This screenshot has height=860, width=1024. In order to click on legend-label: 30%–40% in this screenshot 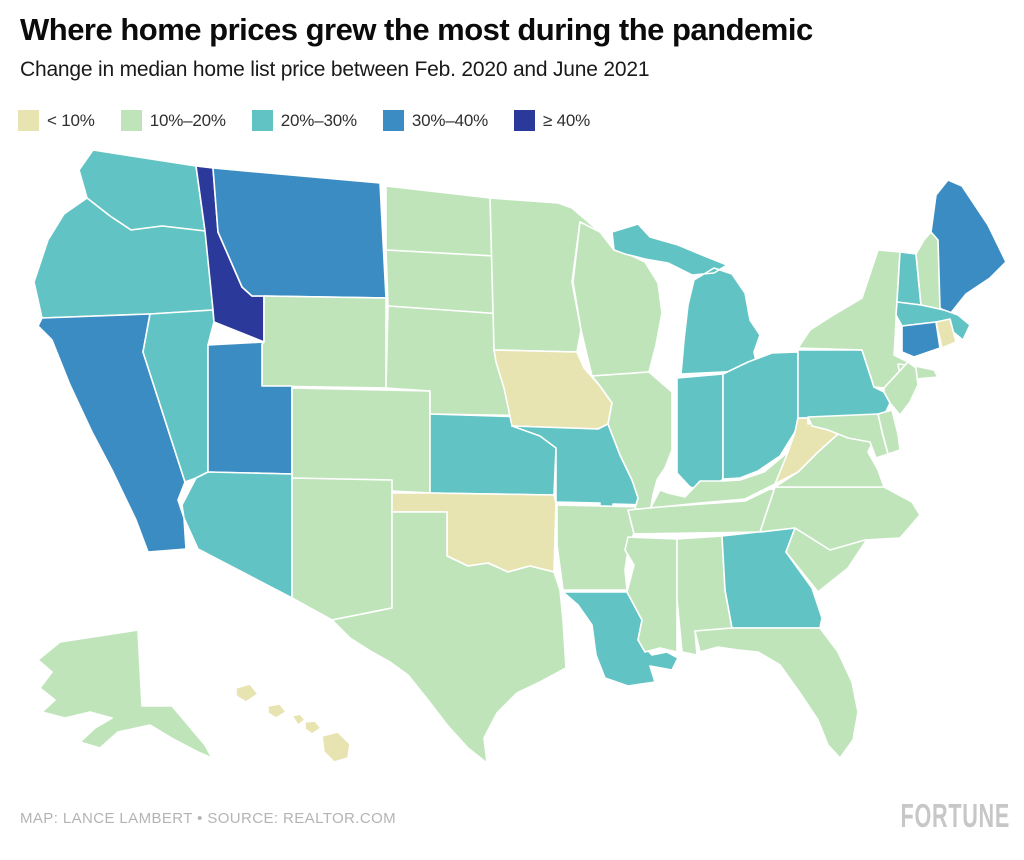, I will do `click(450, 120)`.